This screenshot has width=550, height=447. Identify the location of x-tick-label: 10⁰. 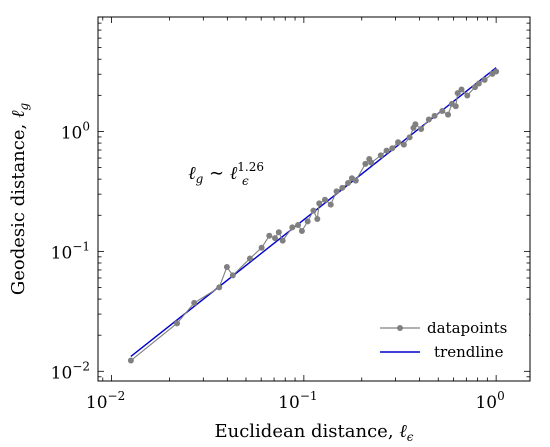
(489, 401).